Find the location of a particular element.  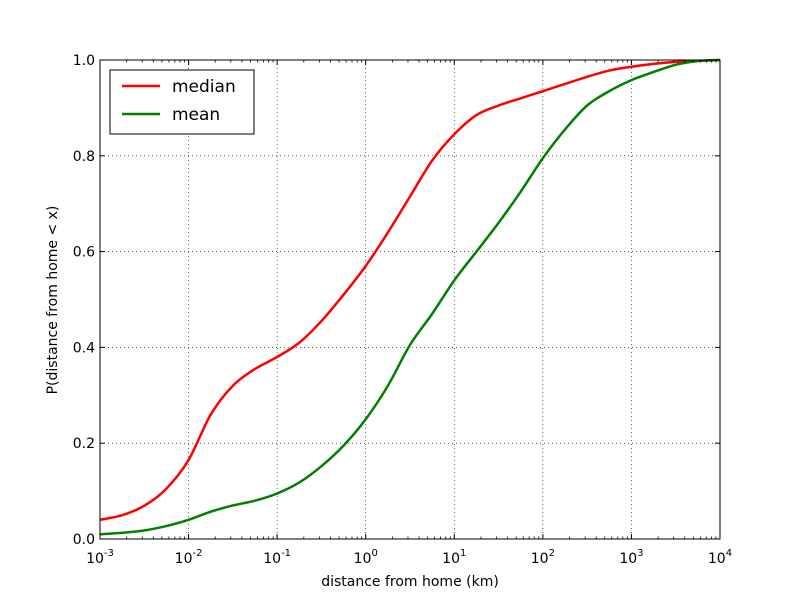

y-tick-label: 0.0 is located at coordinates (84, 540).